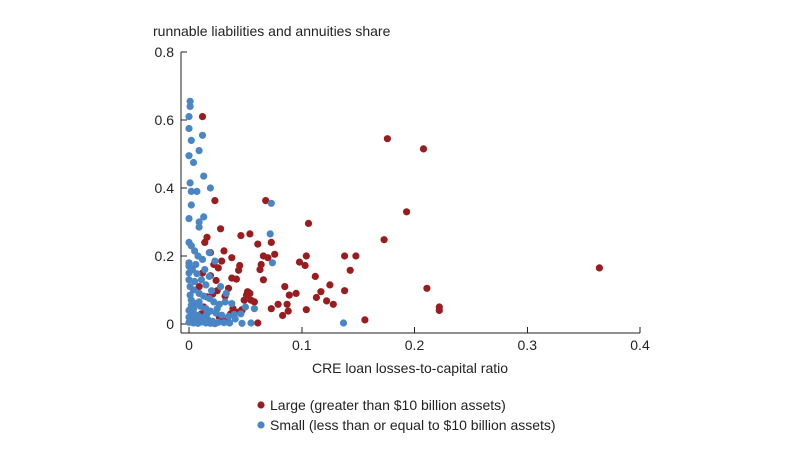 Image resolution: width=800 pixels, height=454 pixels. I want to click on x-tick-label: 0.2, so click(415, 345).